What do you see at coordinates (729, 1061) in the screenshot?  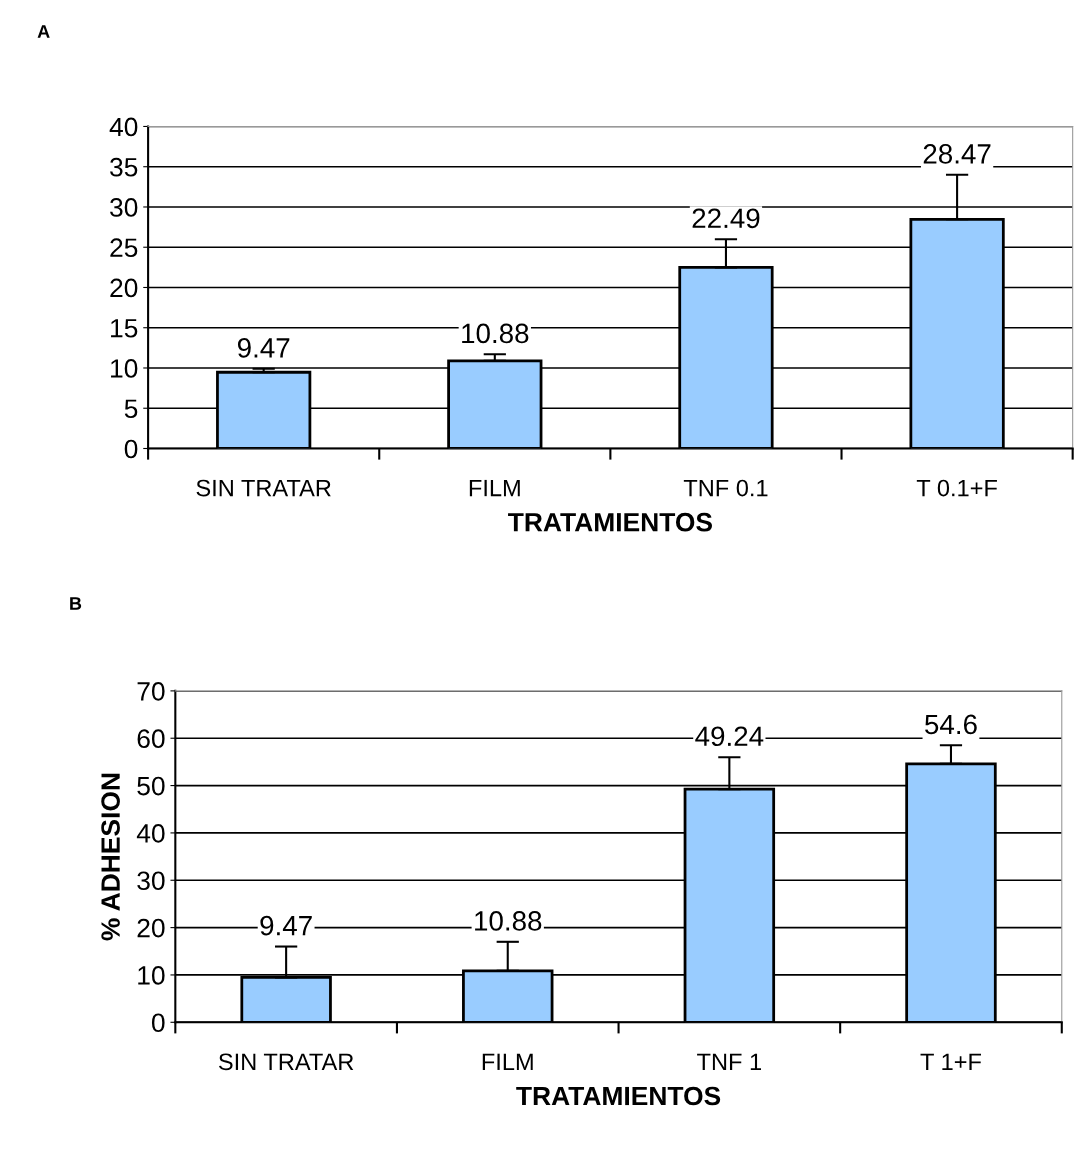 I see `x-tick-label: TNF 1` at bounding box center [729, 1061].